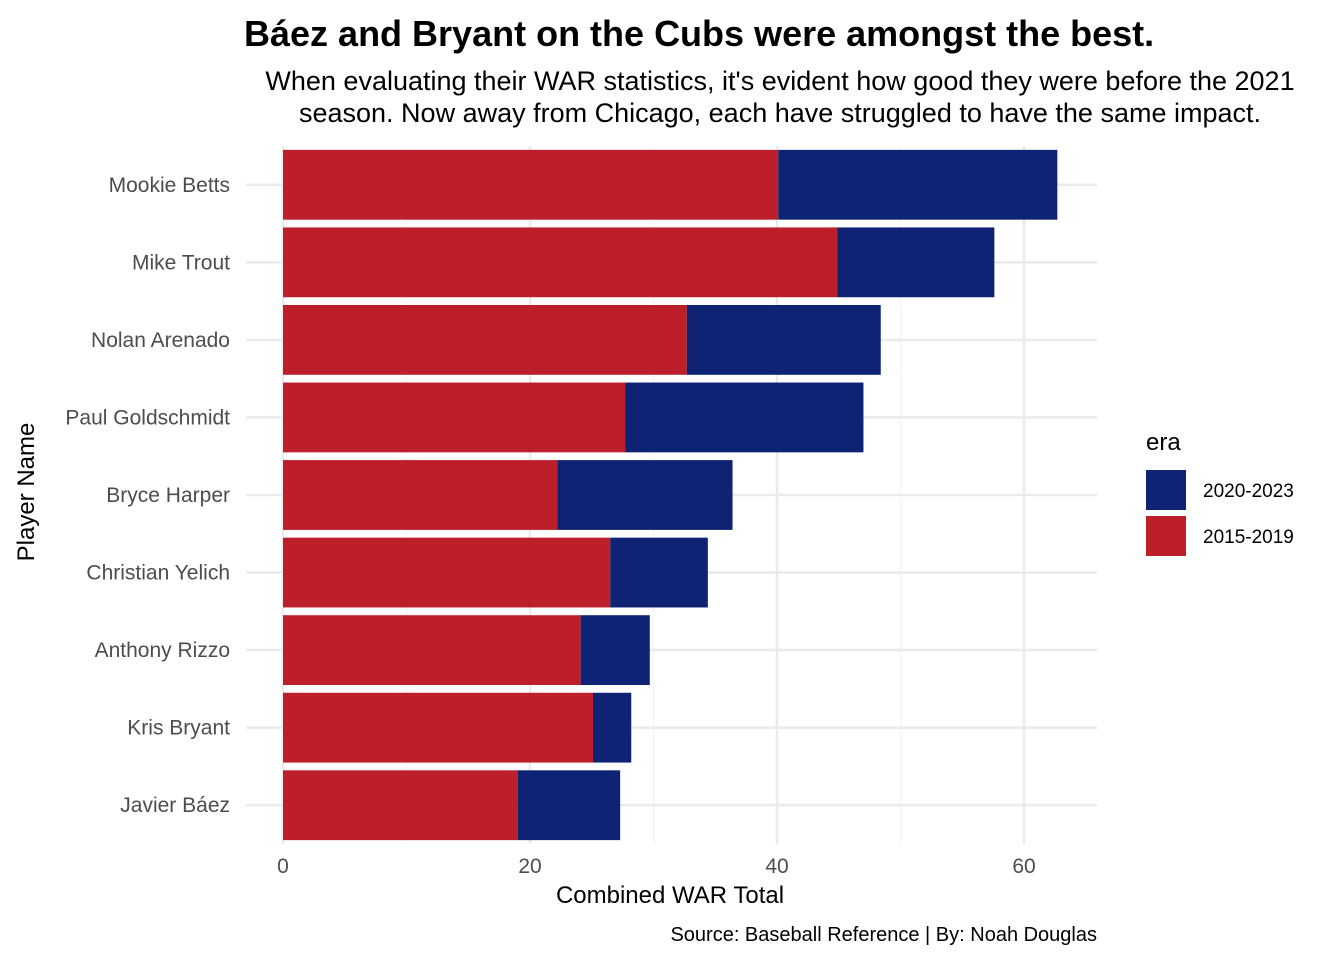  Describe the element at coordinates (26, 492) in the screenshot. I see `y-axis-title: Player Name` at that location.